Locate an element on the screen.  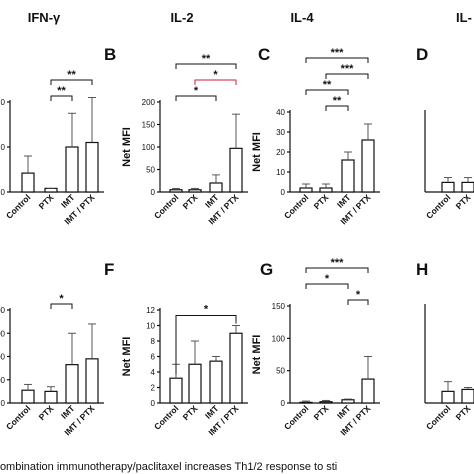
column-header-il-2: IL-2 is located at coordinates (181, 17).